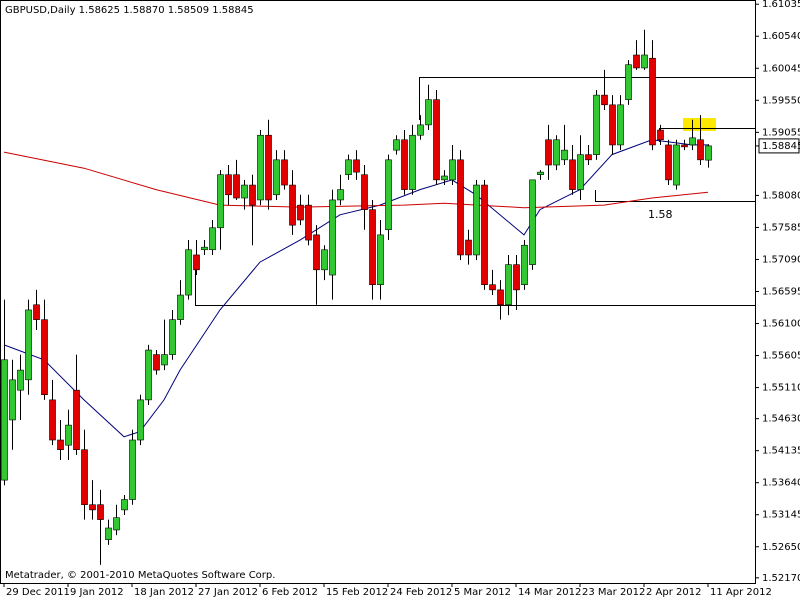 The image size is (800, 600). I want to click on y-tick-label: 1.61035, so click(781, 5).